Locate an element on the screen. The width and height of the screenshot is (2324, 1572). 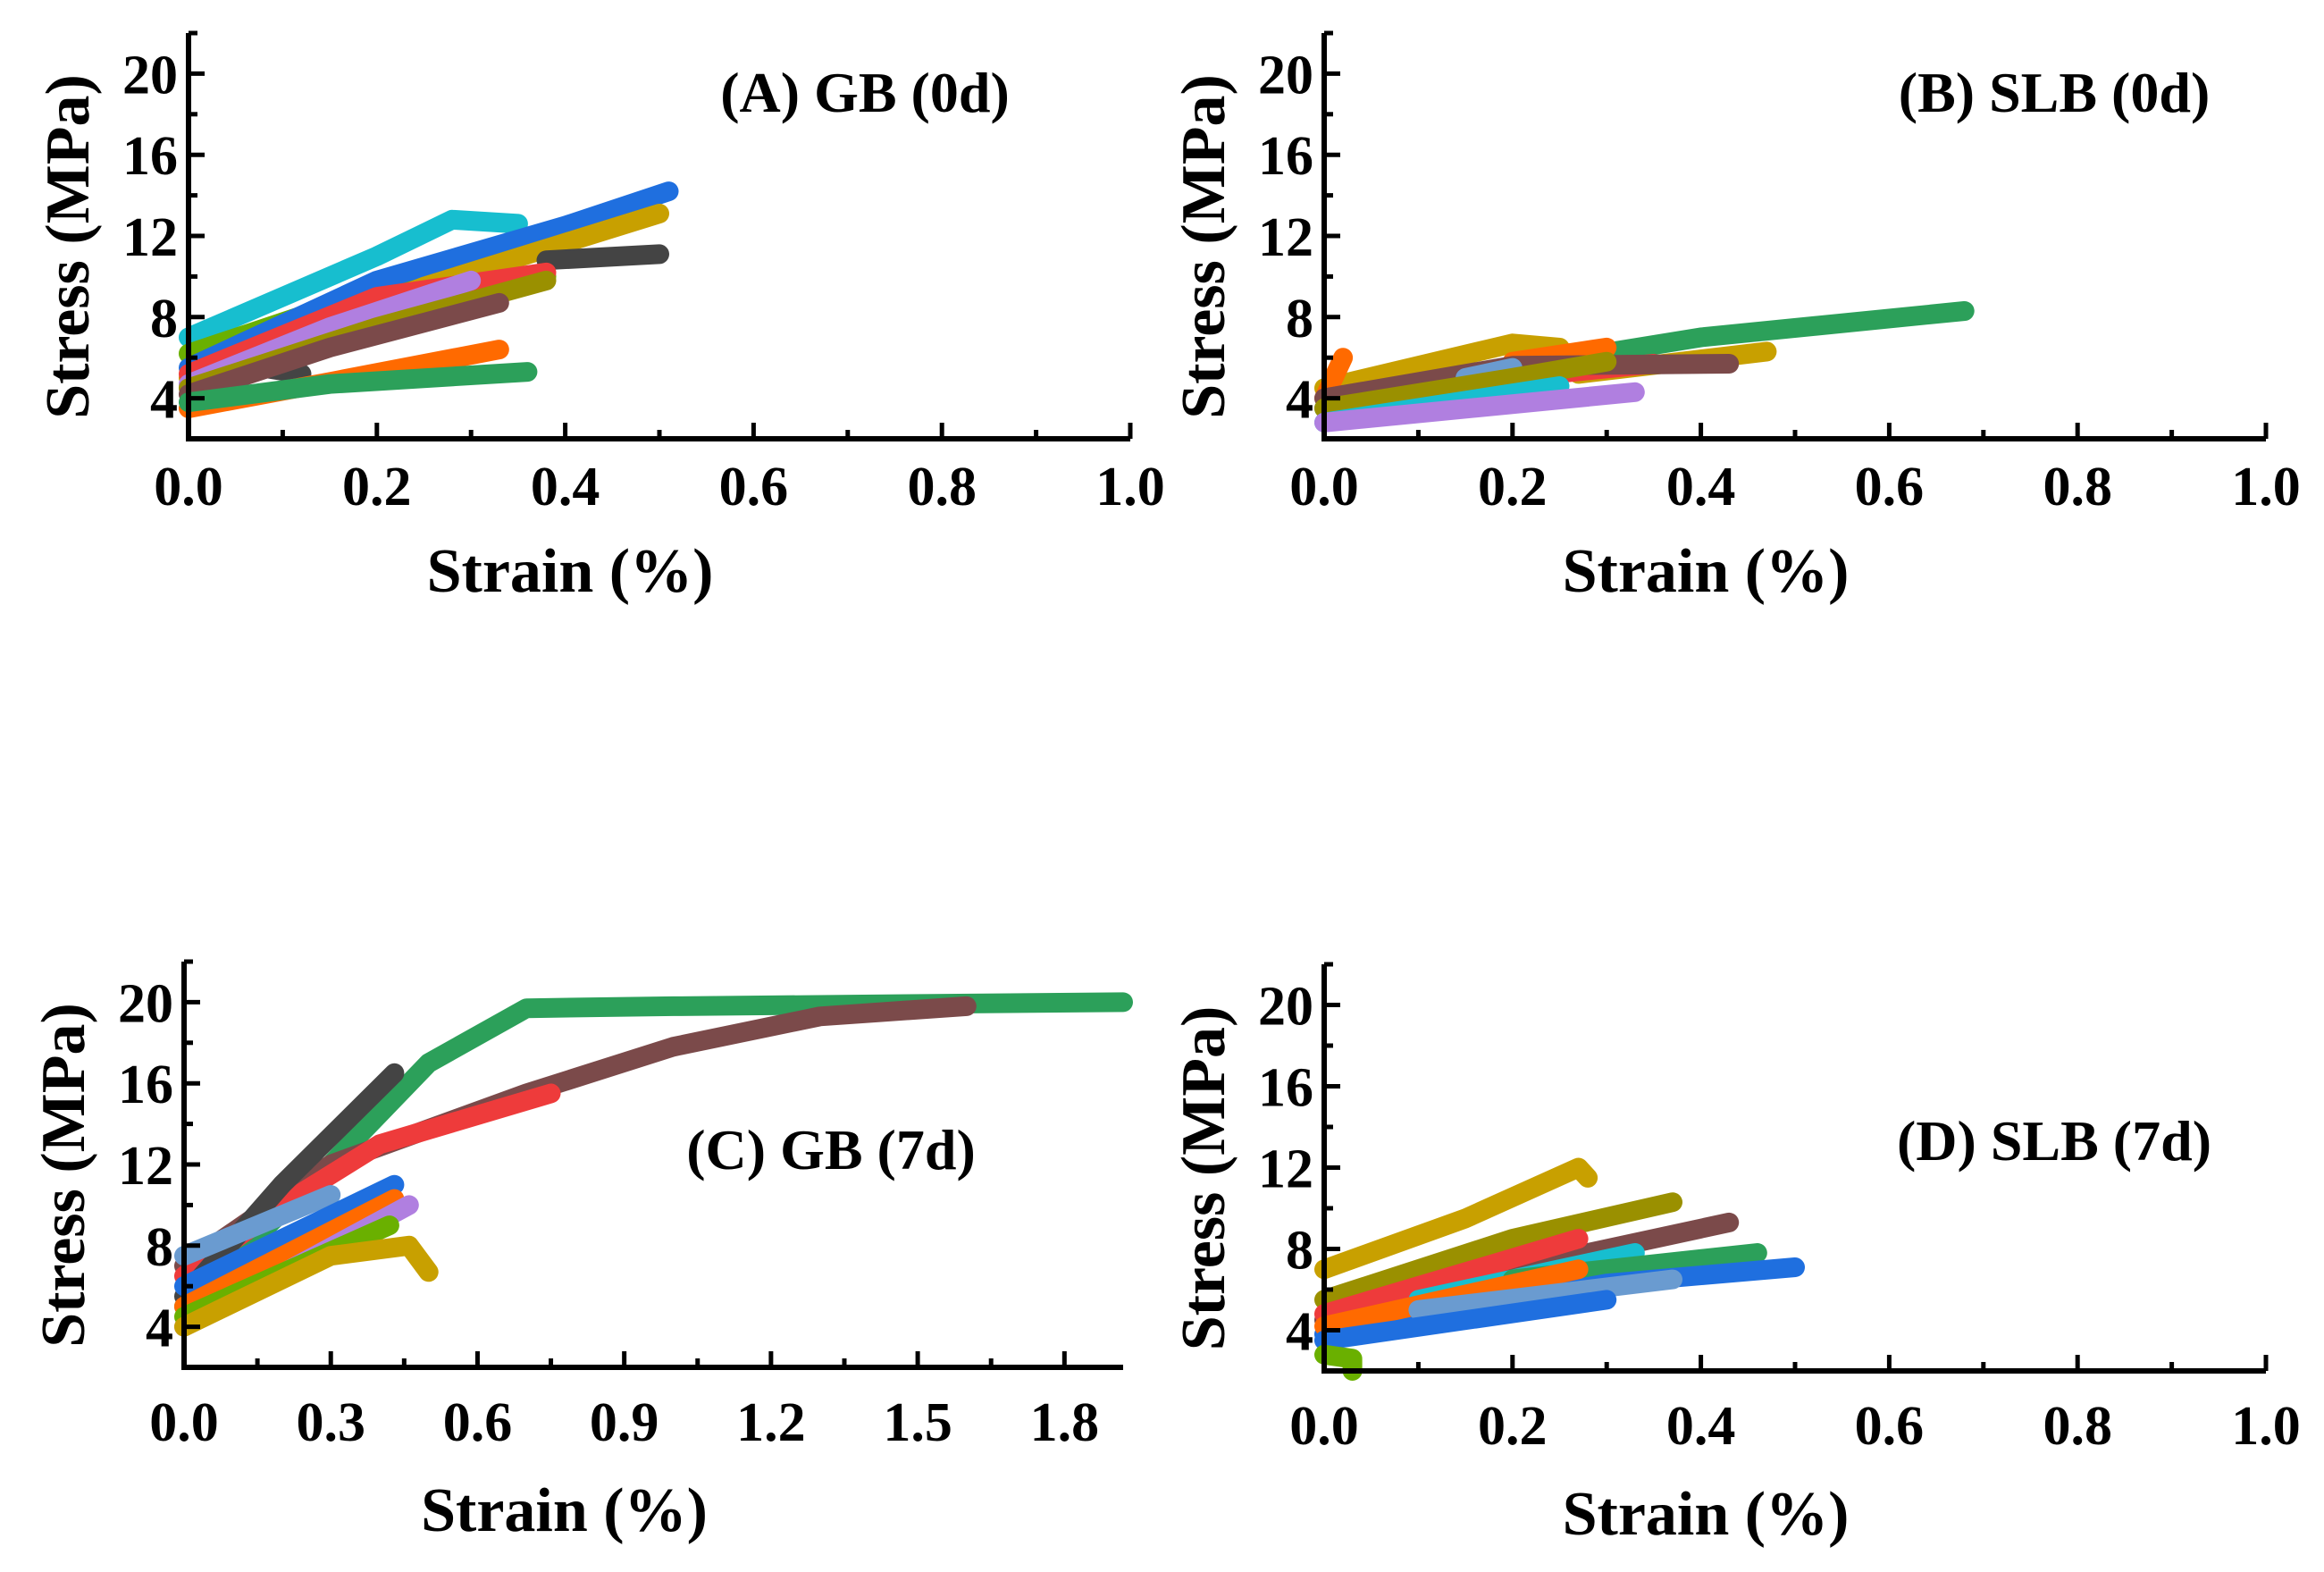
x-tick-label: 1.2 is located at coordinates (771, 1422).